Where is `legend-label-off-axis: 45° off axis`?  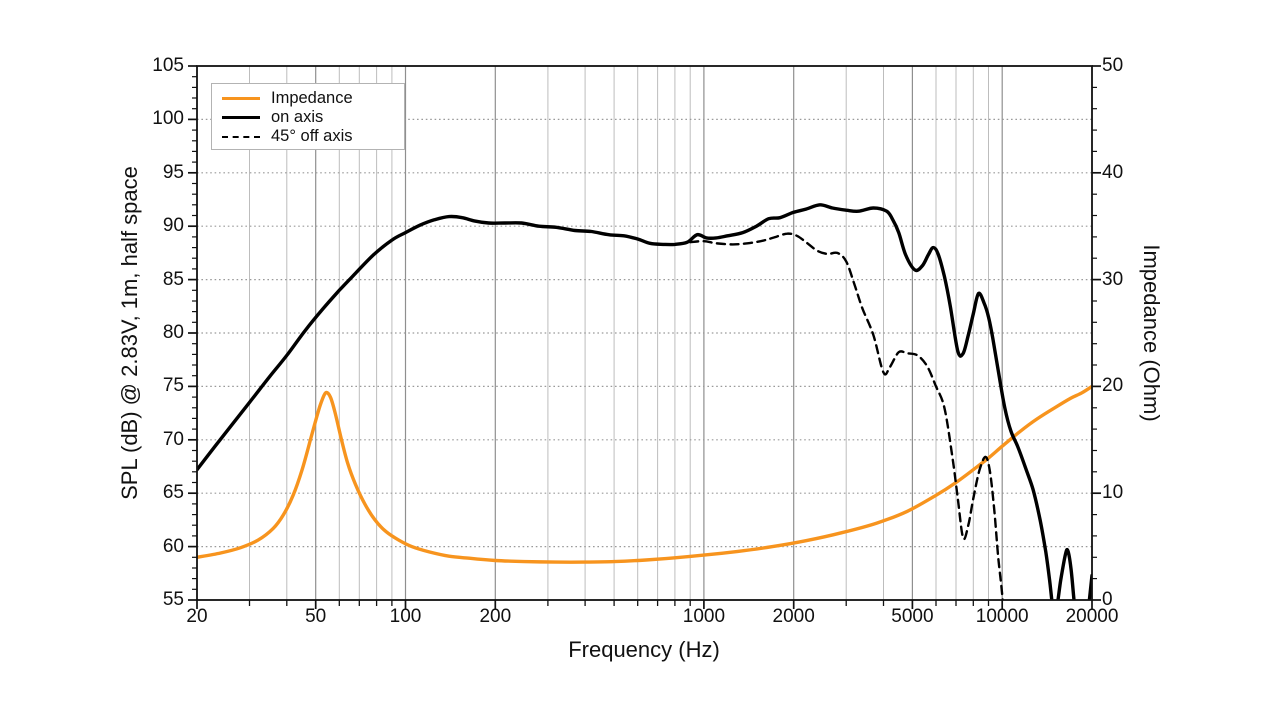
legend-label-off-axis: 45° off axis is located at coordinates (312, 136).